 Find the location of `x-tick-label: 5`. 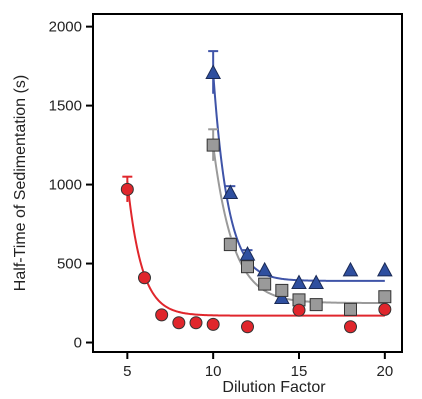

x-tick-label: 5 is located at coordinates (127, 371).